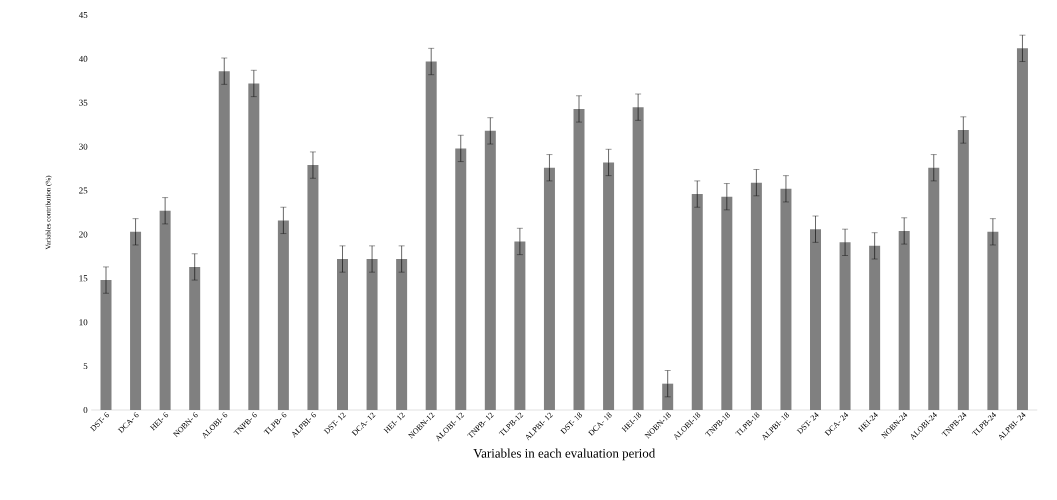  What do you see at coordinates (83, 190) in the screenshot?
I see `y-tick-label: 25` at bounding box center [83, 190].